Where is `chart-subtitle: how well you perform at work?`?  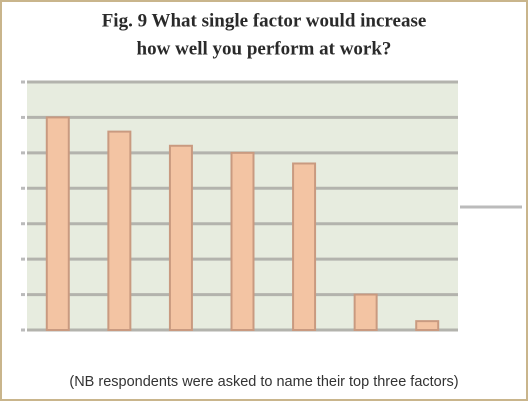 chart-subtitle: how well you perform at work? is located at coordinates (264, 48).